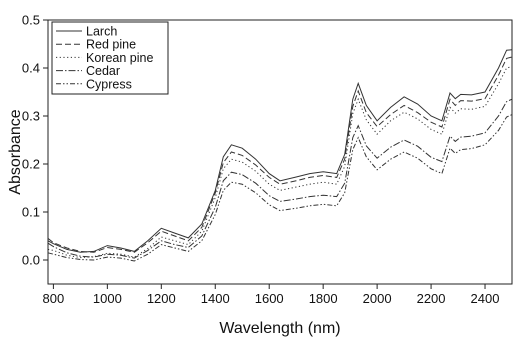  I want to click on y-tick-label: 0.5, so click(31, 20).